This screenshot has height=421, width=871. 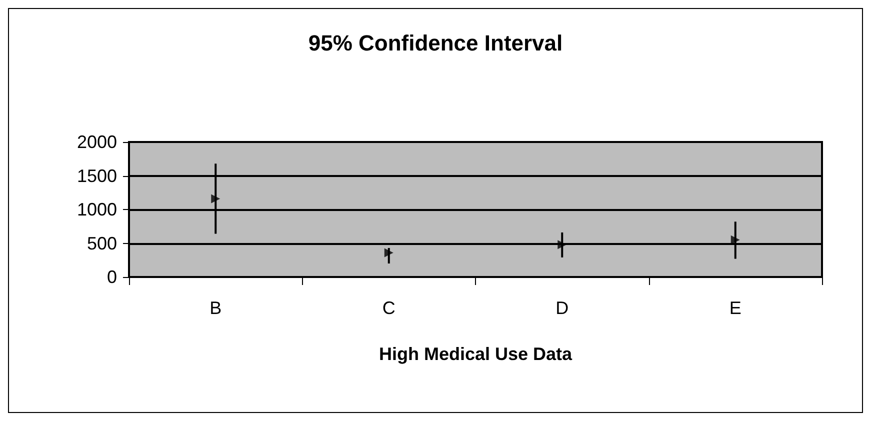 I want to click on x-tick-label: E, so click(x=735, y=308).